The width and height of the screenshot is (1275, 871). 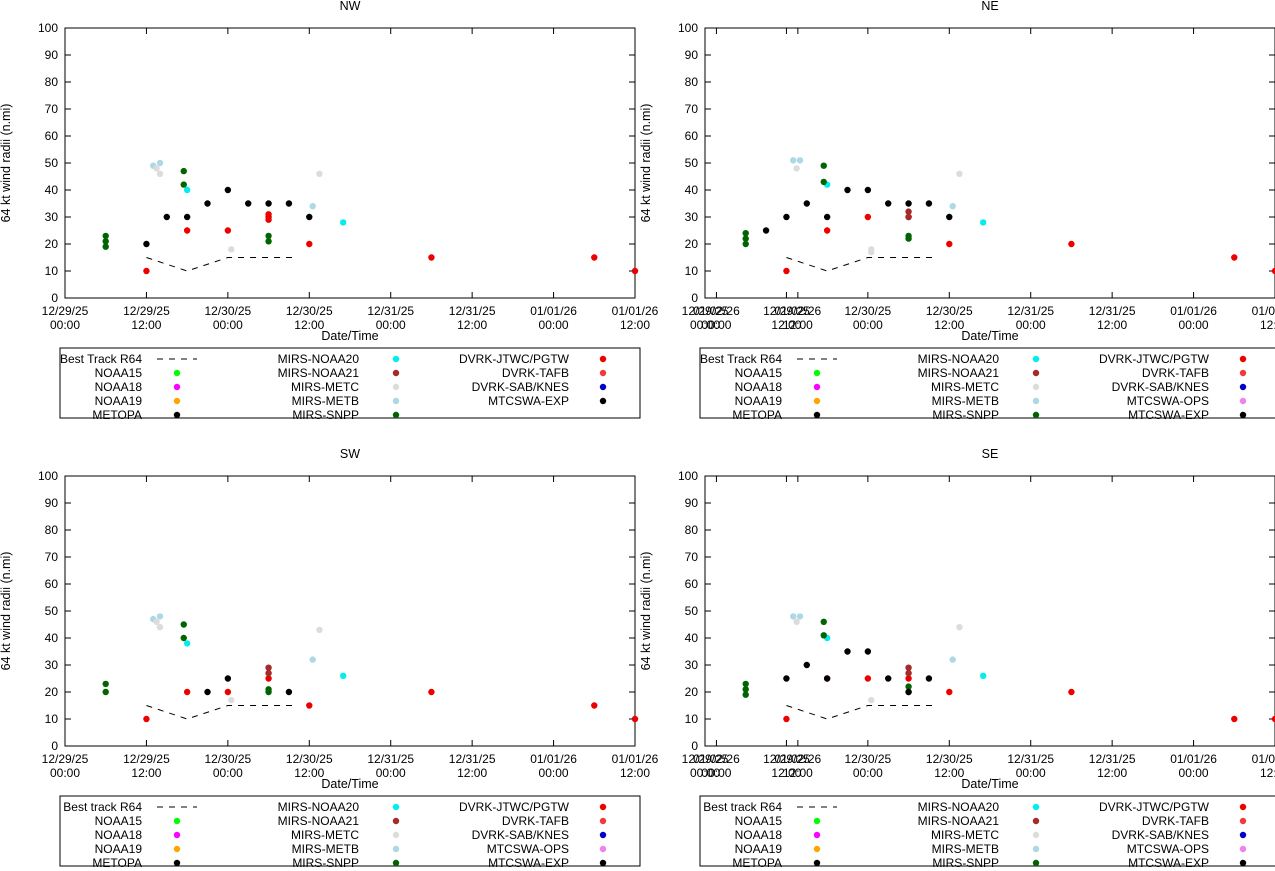 What do you see at coordinates (350, 163) in the screenshot?
I see `plot-frame` at bounding box center [350, 163].